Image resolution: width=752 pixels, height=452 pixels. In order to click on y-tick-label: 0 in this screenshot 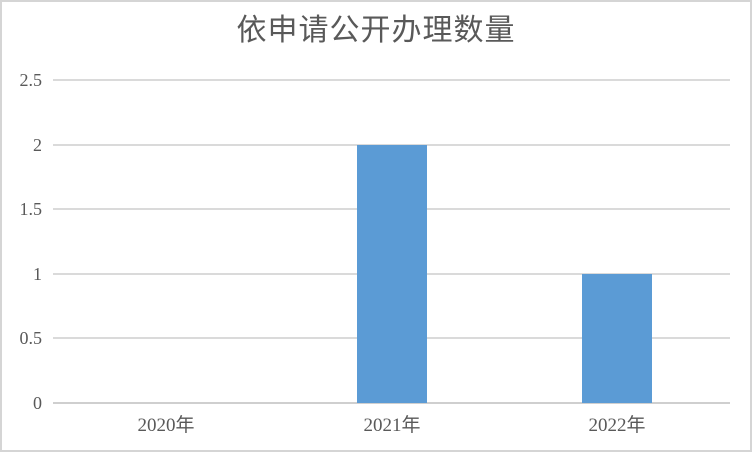, I will do `click(37, 403)`.